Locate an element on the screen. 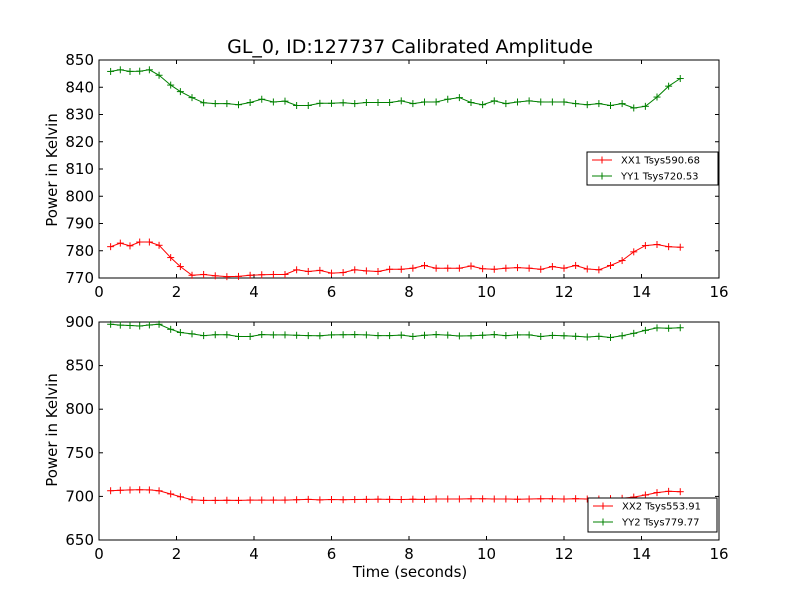 This screenshot has height=600, width=800. bottom-legend-box is located at coordinates (652, 515).